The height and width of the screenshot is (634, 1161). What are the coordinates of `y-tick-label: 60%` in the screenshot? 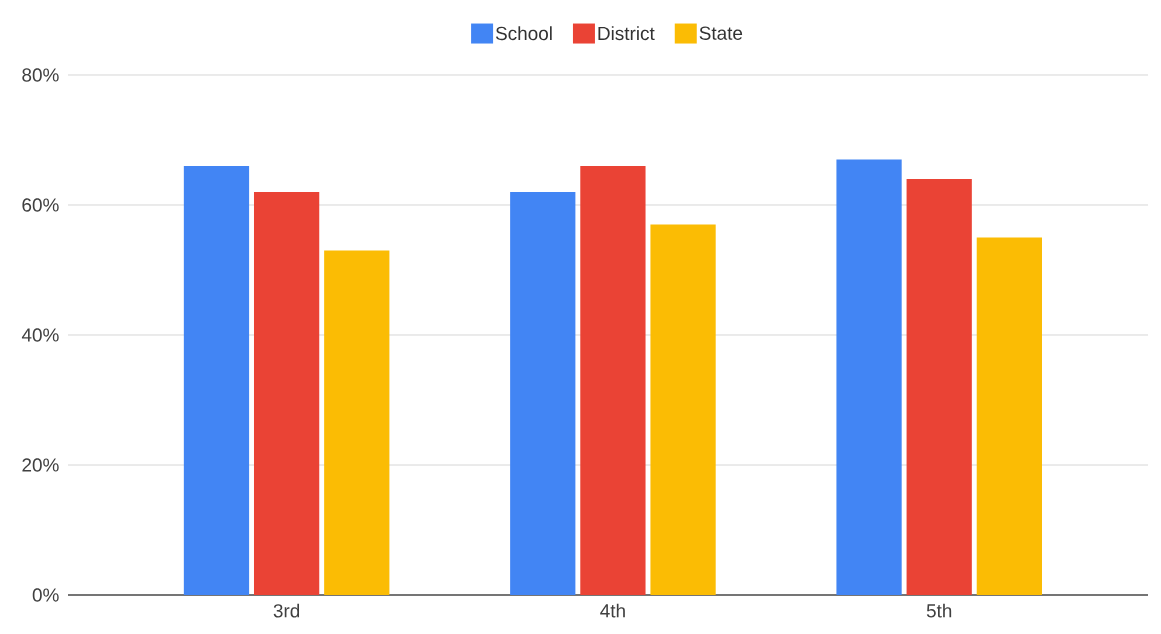 It's located at (40, 205).